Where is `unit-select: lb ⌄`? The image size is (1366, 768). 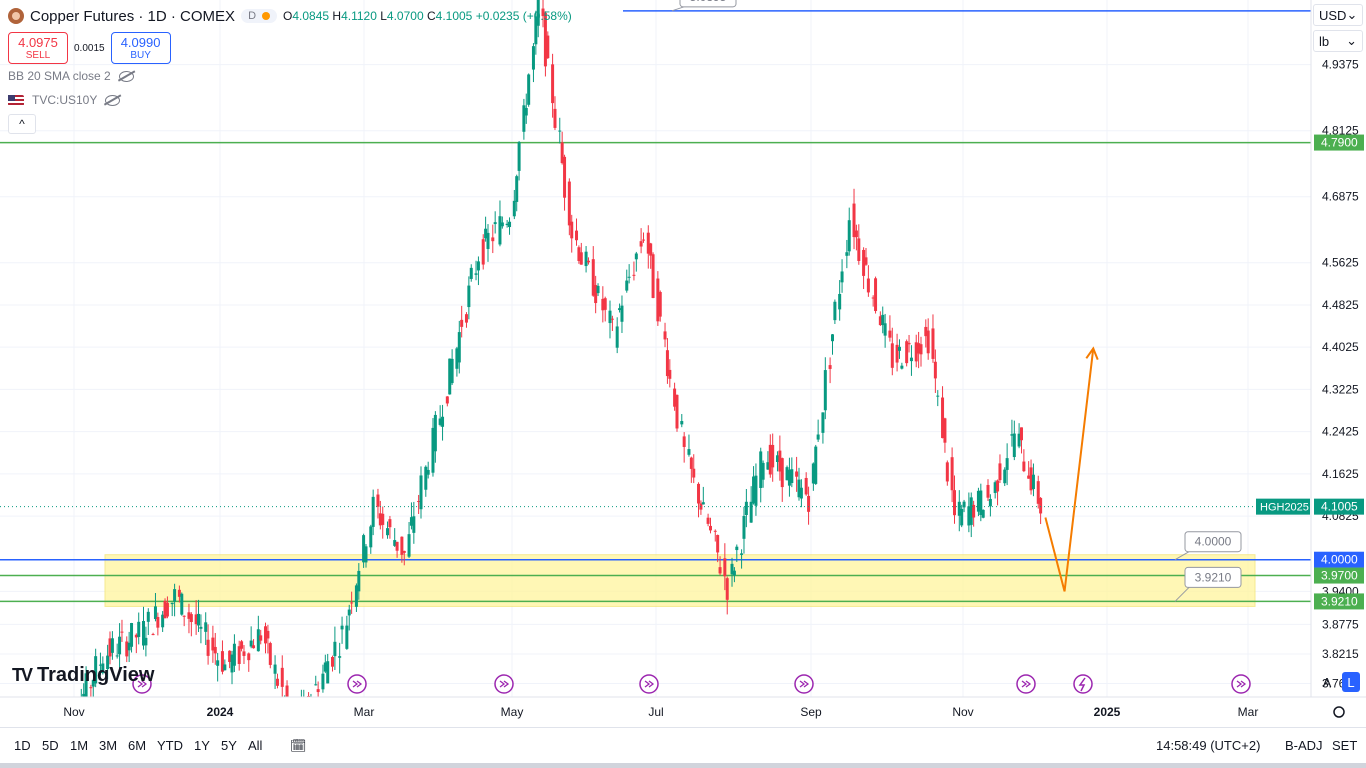 unit-select: lb ⌄ is located at coordinates (1338, 41).